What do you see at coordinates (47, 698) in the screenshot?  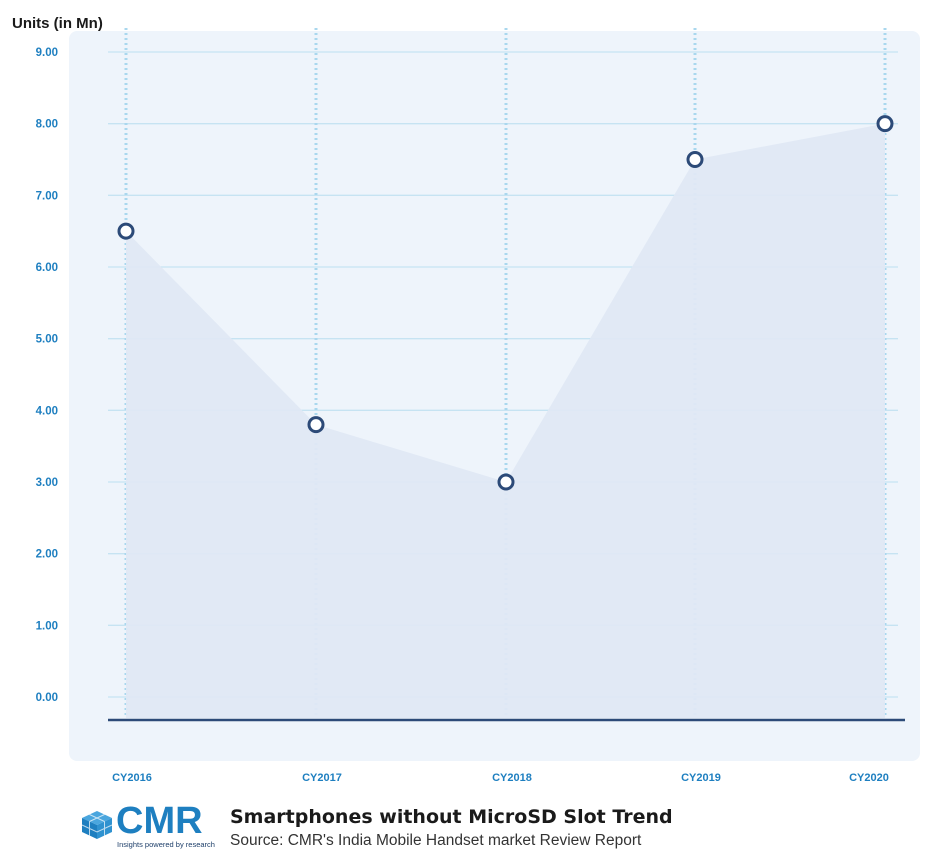 I see `y-tick-label: 0.00` at bounding box center [47, 698].